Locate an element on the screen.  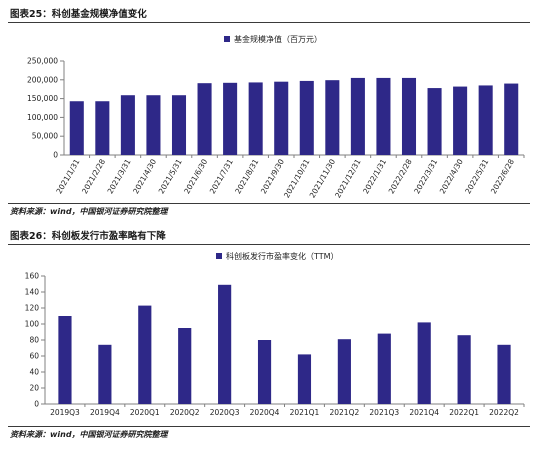
x-tick-label: 2021Q3 is located at coordinates (384, 412).